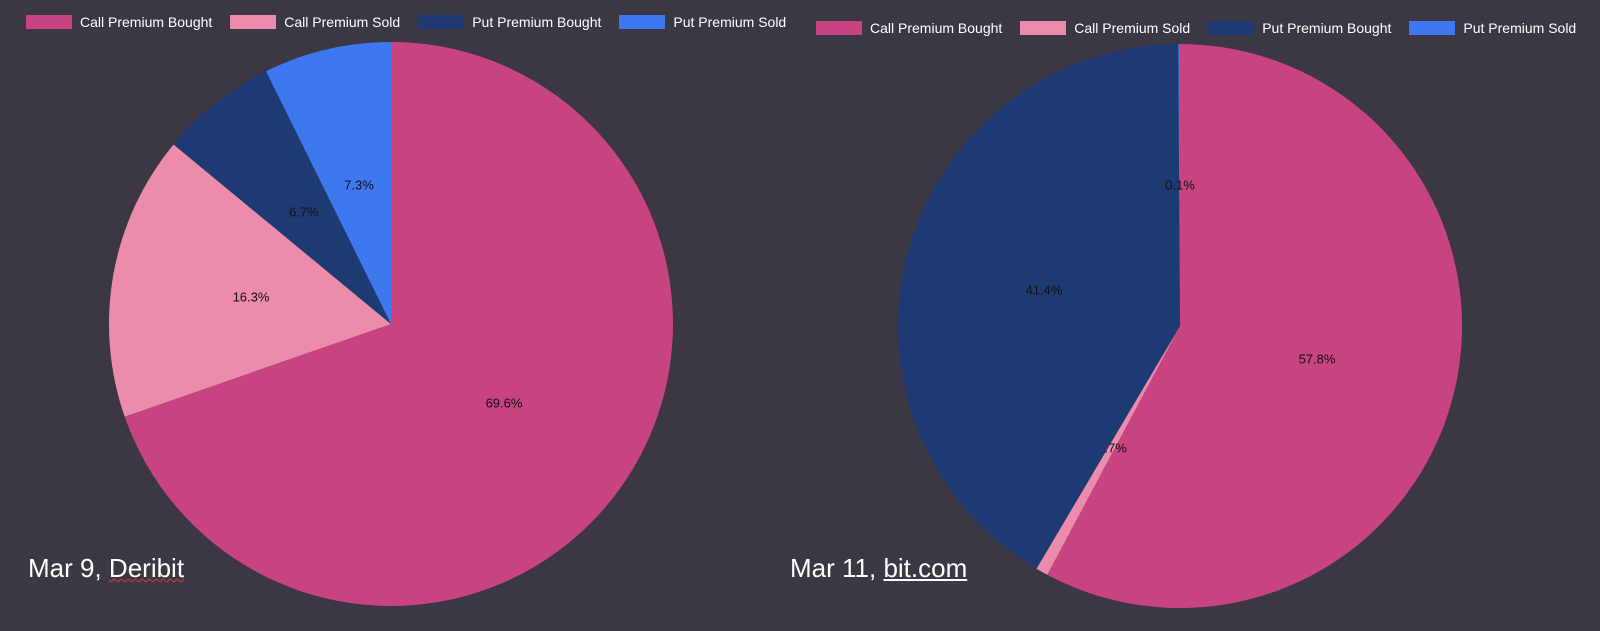 This screenshot has width=1600, height=631. Describe the element at coordinates (146, 568) in the screenshot. I see `caption-source-link: Deribit` at that location.